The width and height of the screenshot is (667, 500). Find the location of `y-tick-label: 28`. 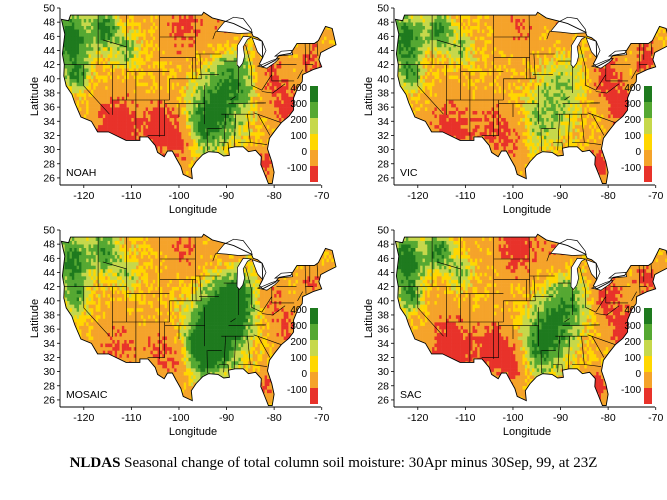

y-tick-label: 28 is located at coordinates (49, 386).